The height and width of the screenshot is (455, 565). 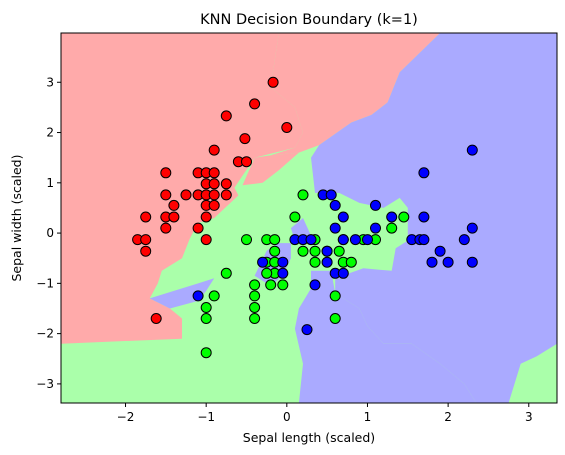 What do you see at coordinates (206, 417) in the screenshot?
I see `x-tick-label: −1` at bounding box center [206, 417].